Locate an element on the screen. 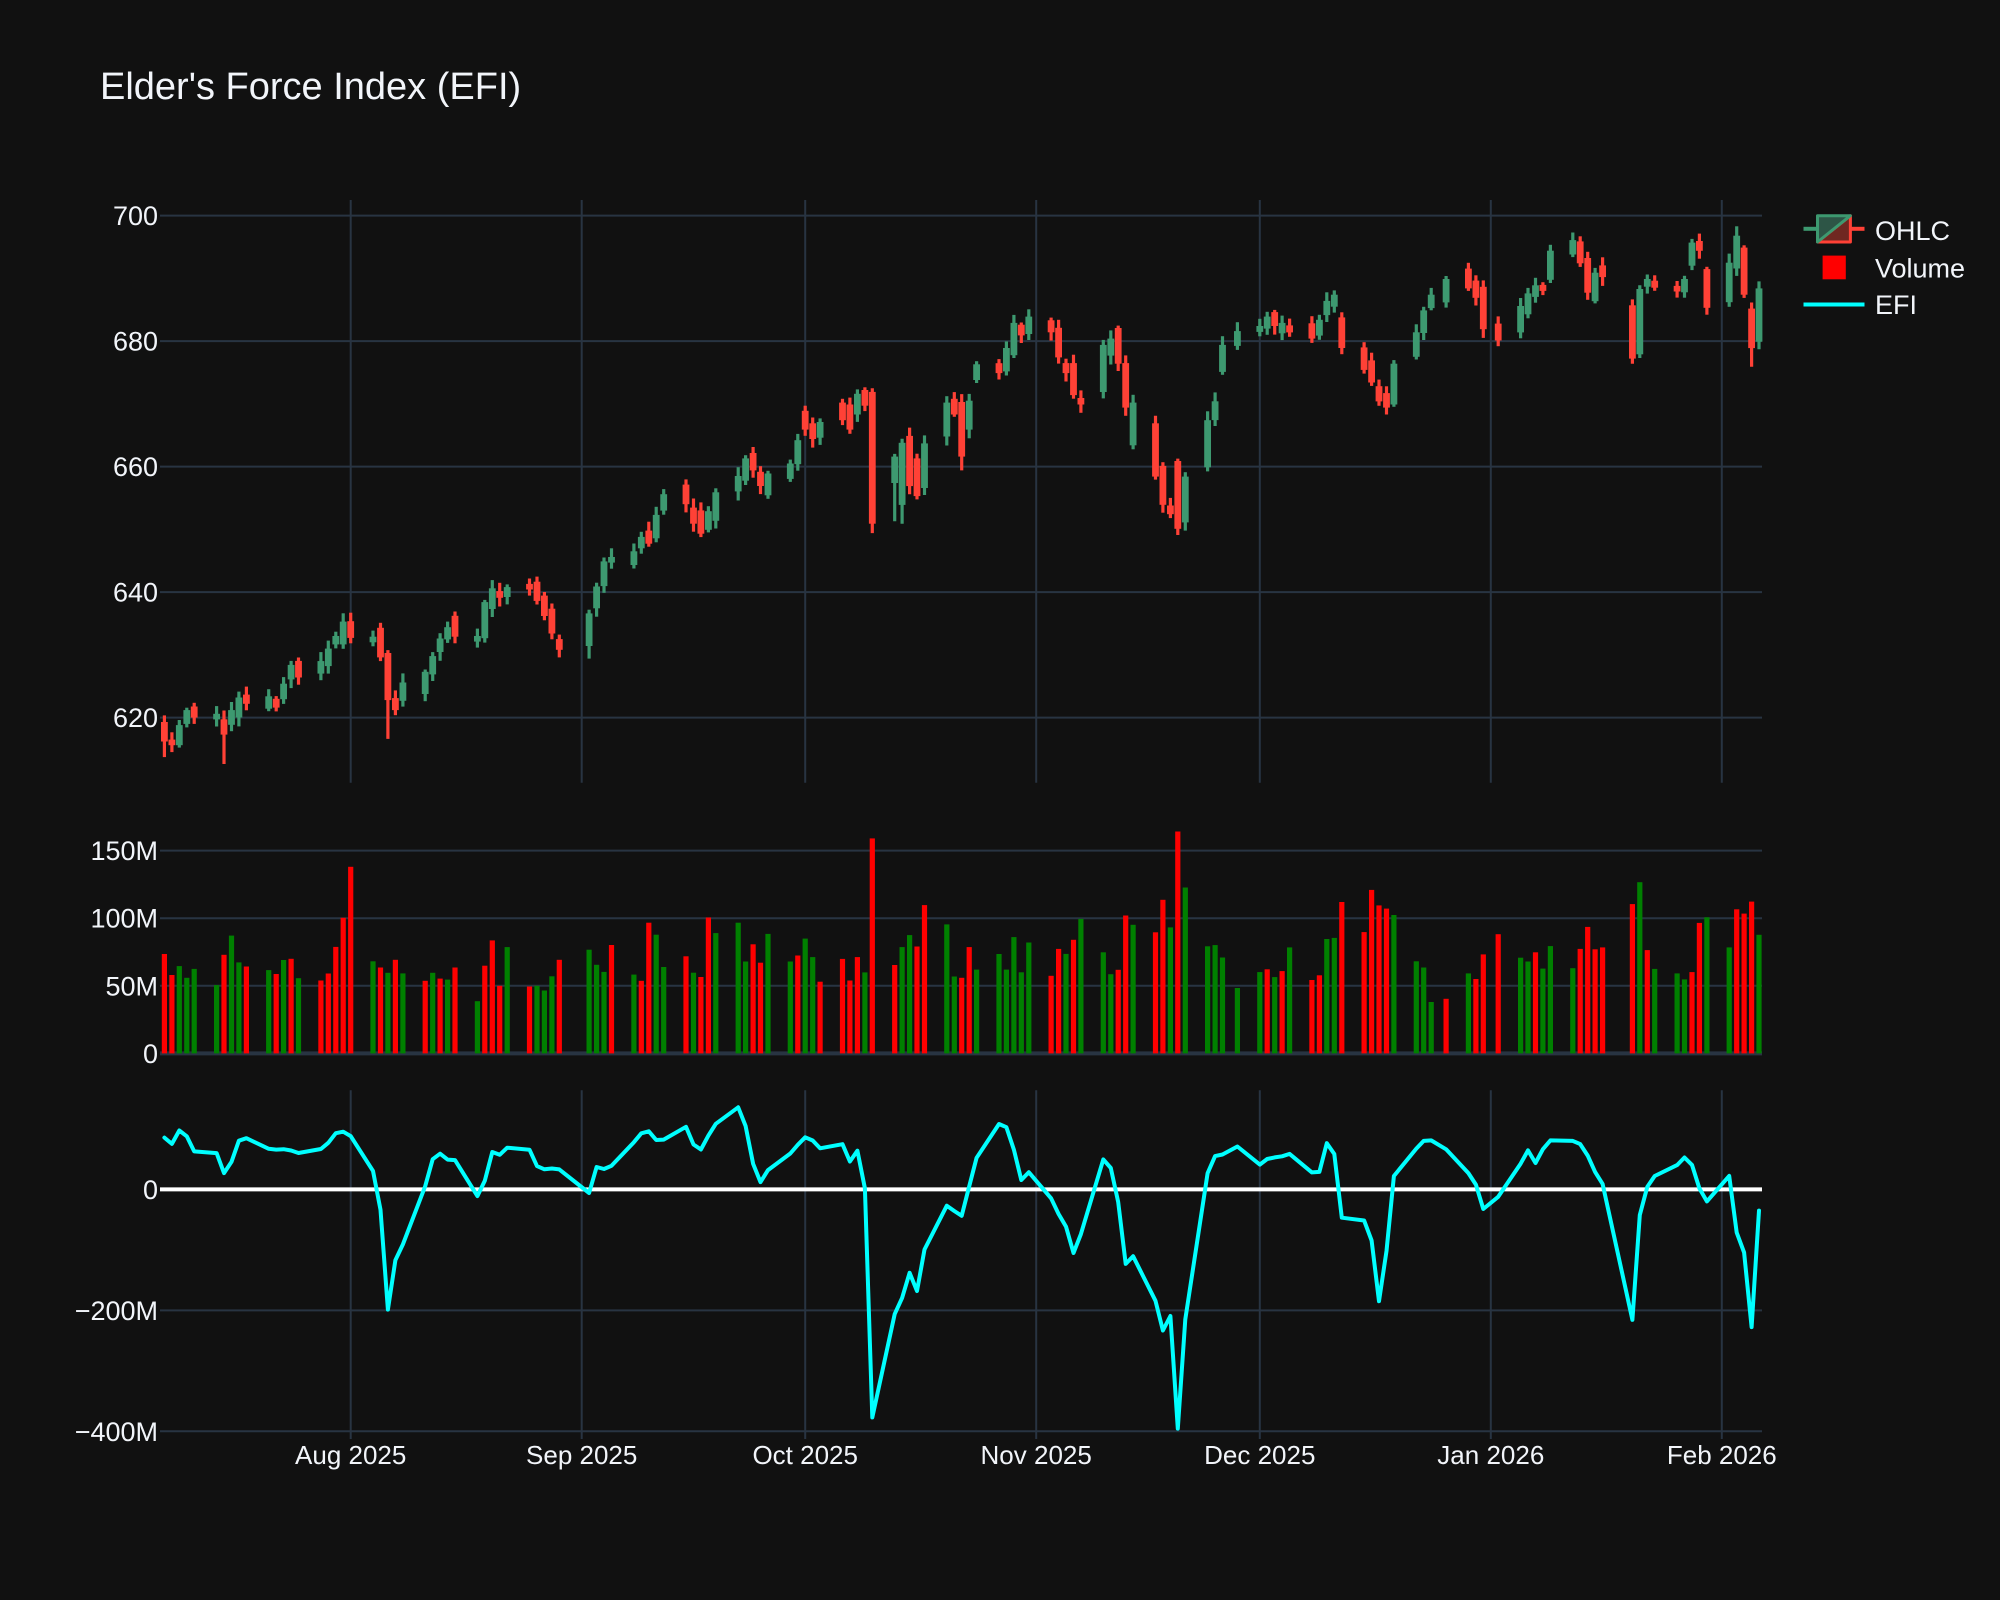 The image size is (2000, 1600). svg-text: Aug 2025 is located at coordinates (350, 1455).